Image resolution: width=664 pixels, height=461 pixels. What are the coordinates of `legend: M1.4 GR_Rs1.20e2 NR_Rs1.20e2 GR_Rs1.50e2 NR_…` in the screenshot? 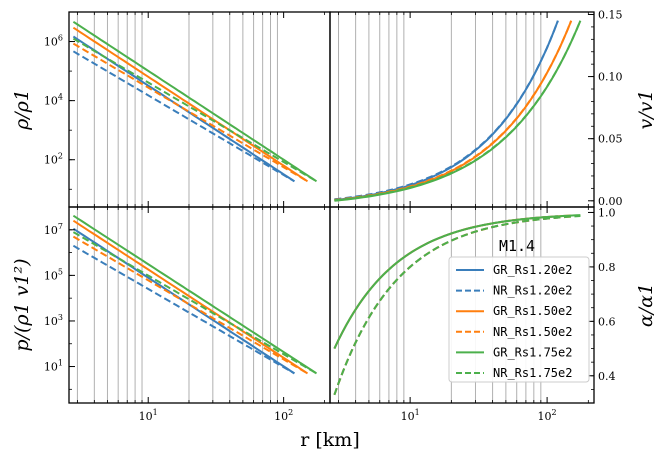 It's located at (519, 310).